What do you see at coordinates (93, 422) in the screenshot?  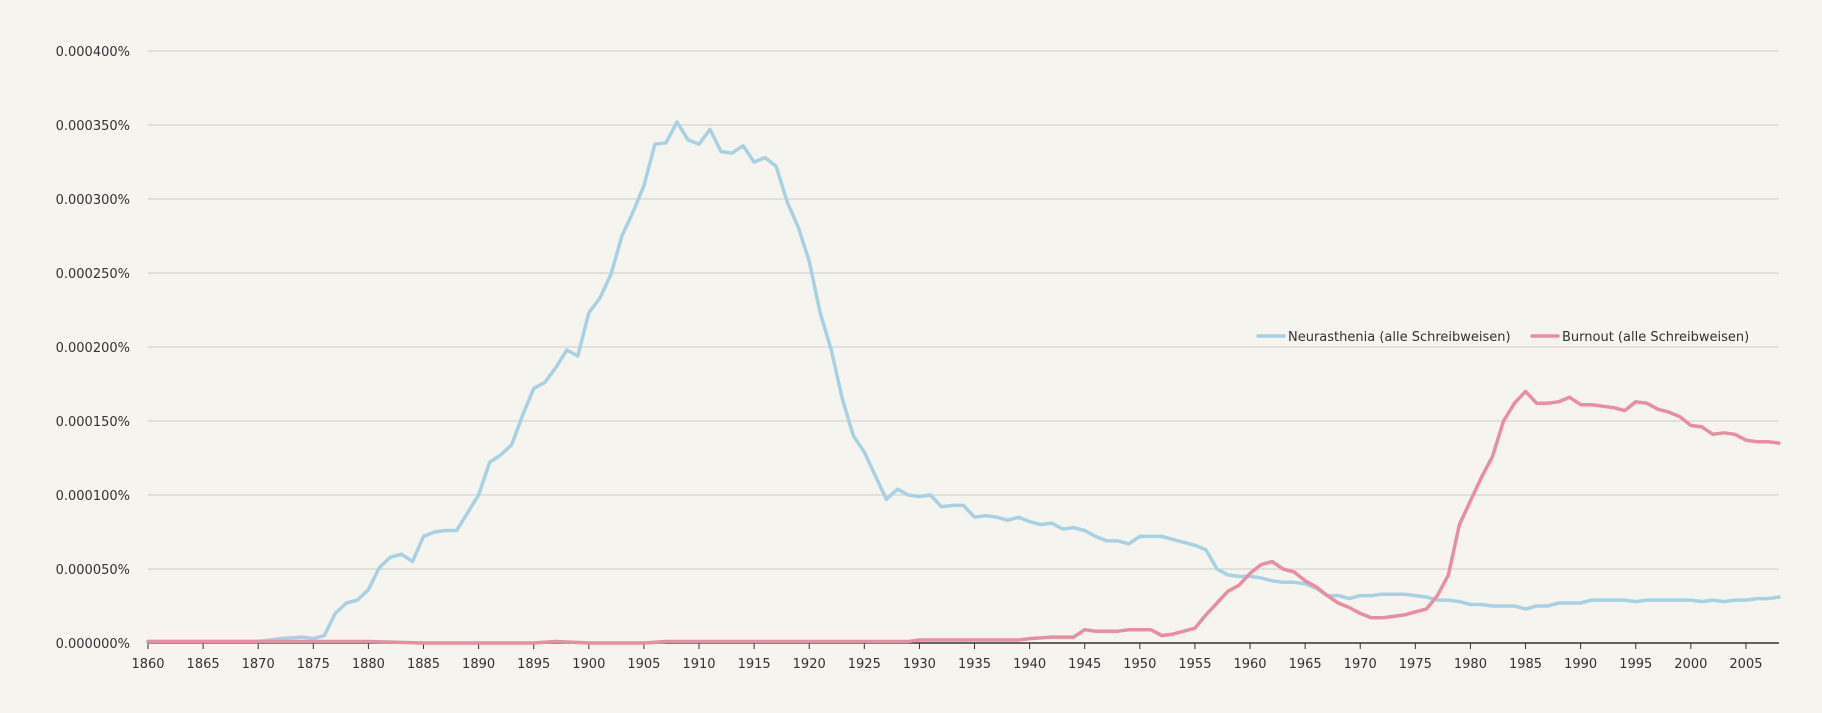 I see `y-tick-label: 0.000150%` at bounding box center [93, 422].